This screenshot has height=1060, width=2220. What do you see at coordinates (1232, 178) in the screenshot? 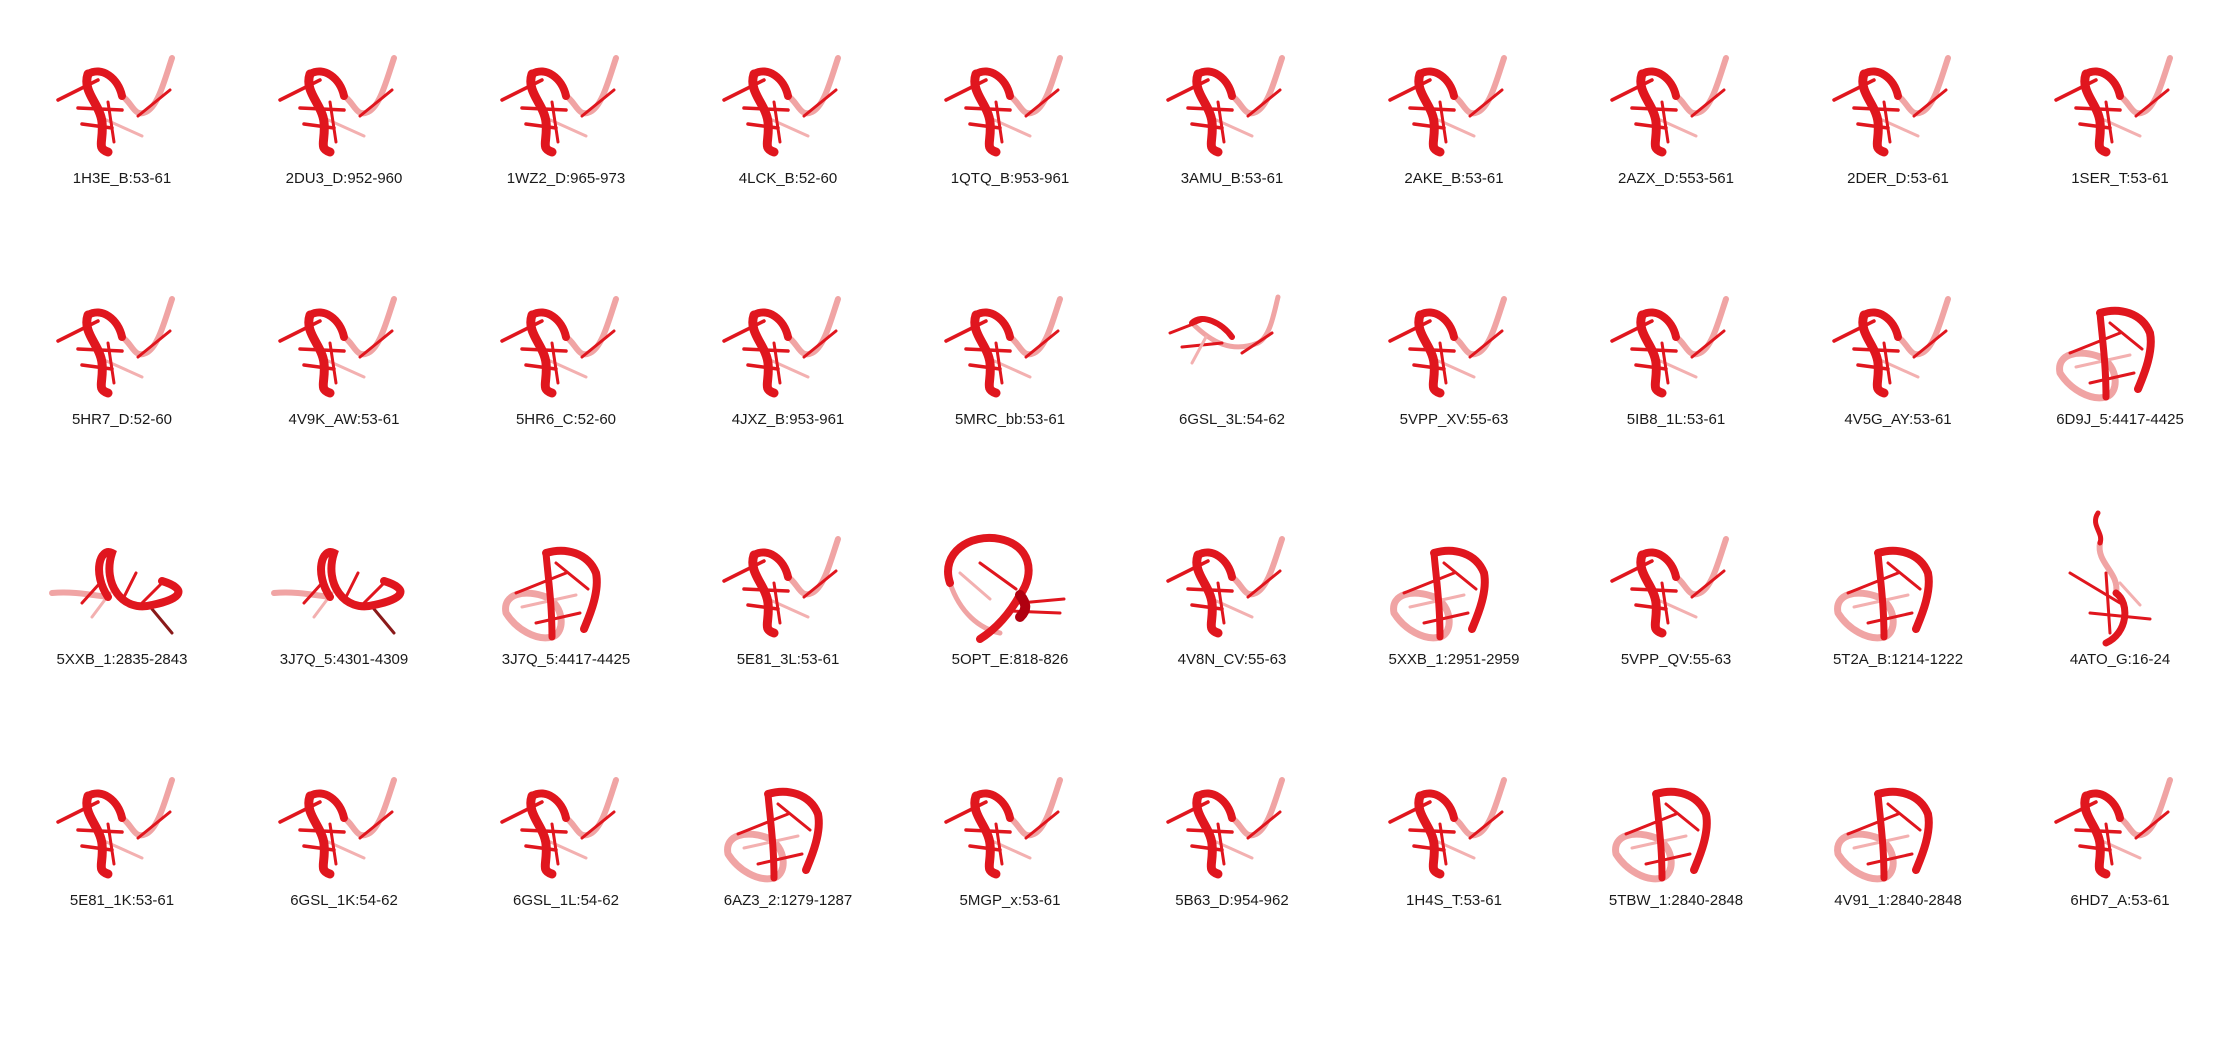
I see `structure-label: 3AMU_B:53-61` at bounding box center [1232, 178].